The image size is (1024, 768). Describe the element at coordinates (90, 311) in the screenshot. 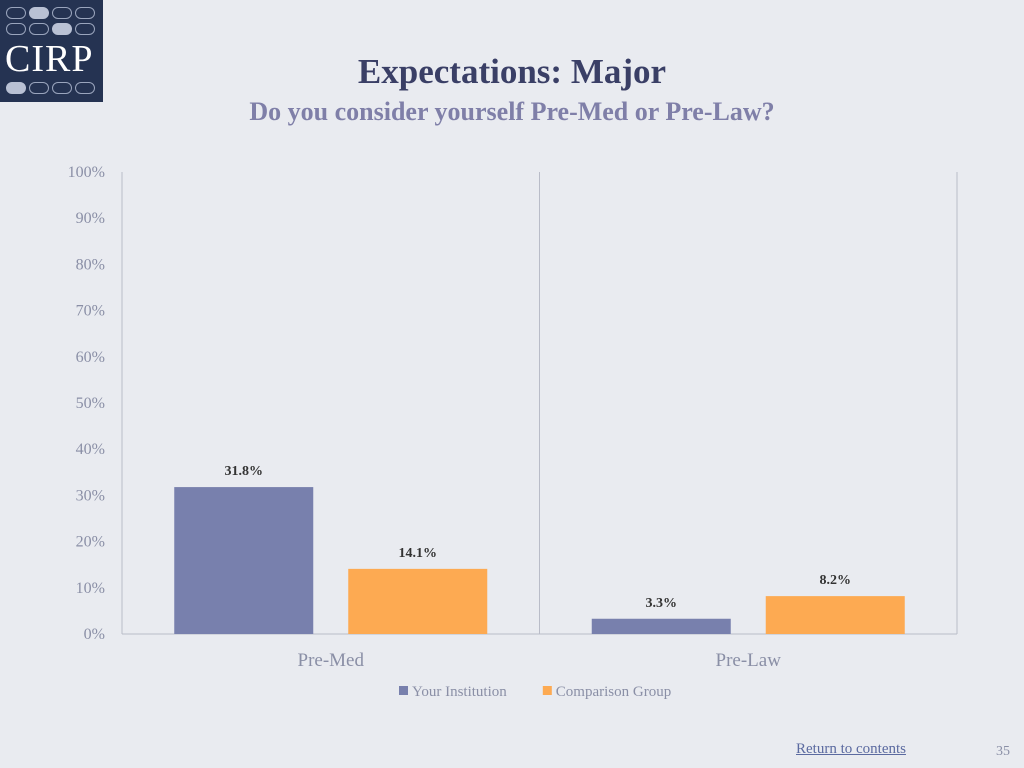

I see `y-tick-label: 70%` at that location.